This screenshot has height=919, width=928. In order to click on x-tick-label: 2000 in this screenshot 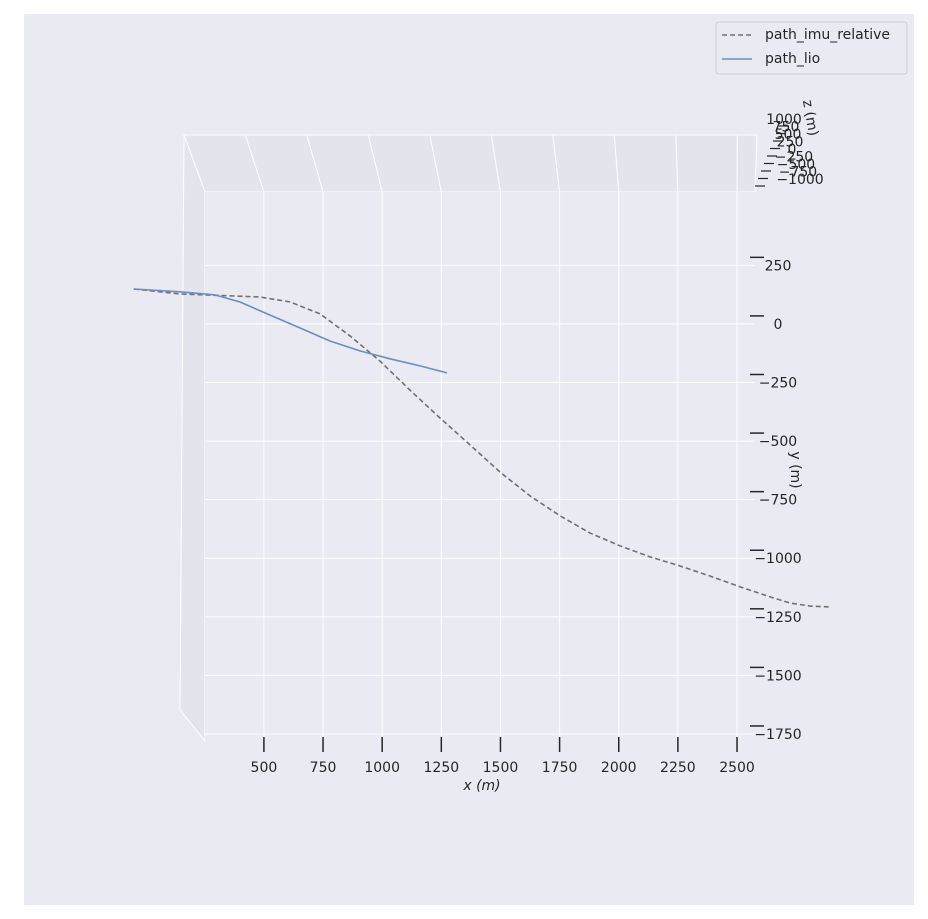, I will do `click(619, 768)`.